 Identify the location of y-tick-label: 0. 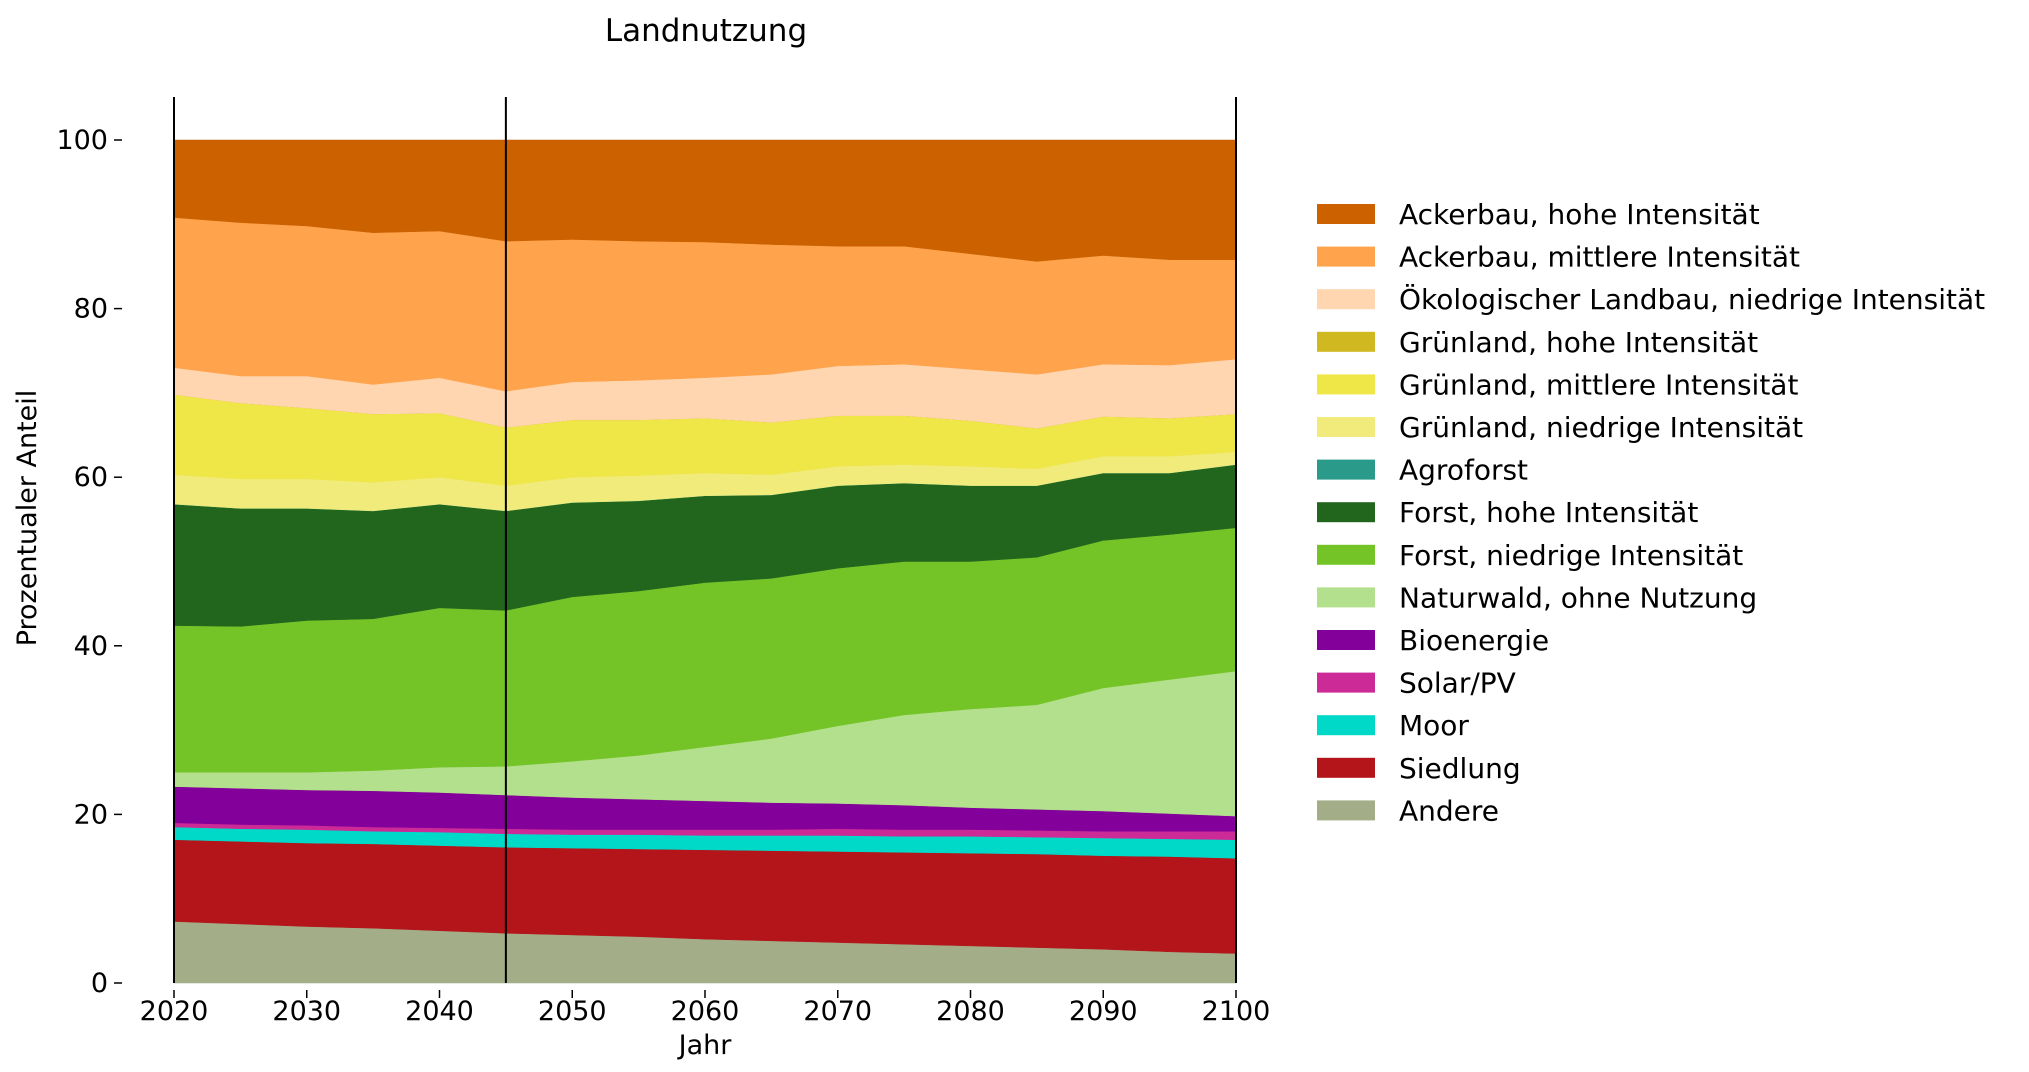
(99, 983).